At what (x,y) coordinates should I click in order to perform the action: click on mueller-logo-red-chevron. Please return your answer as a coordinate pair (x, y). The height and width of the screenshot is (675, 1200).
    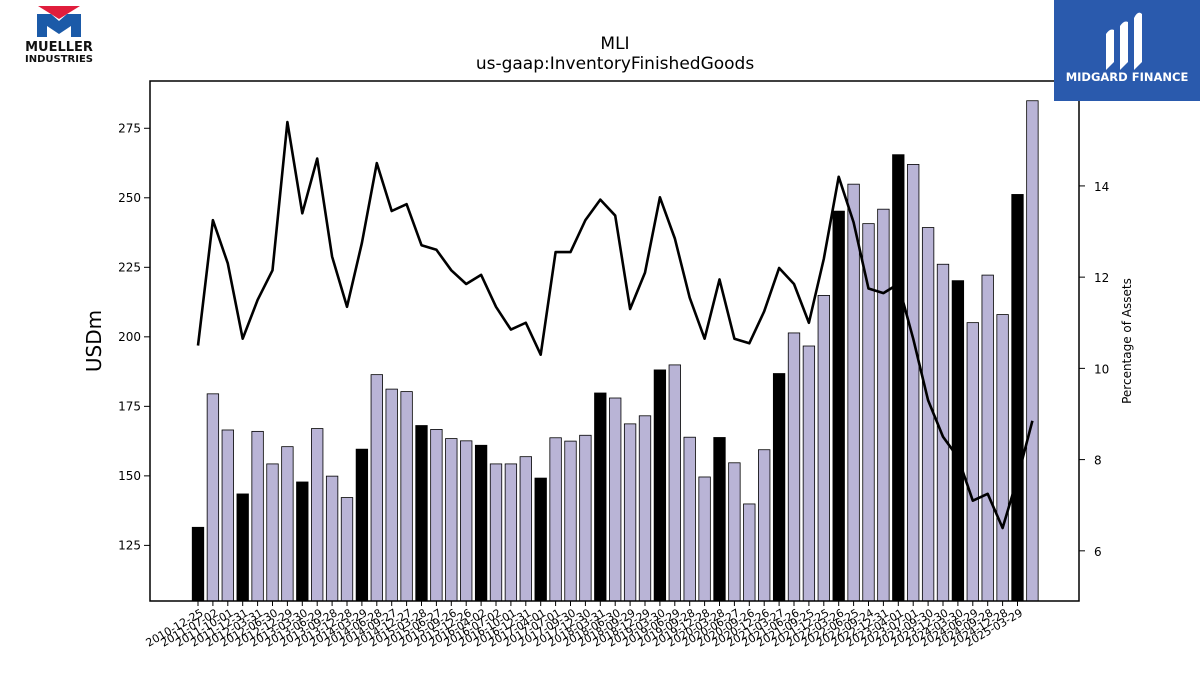
    Looking at the image, I should click on (59, 12).